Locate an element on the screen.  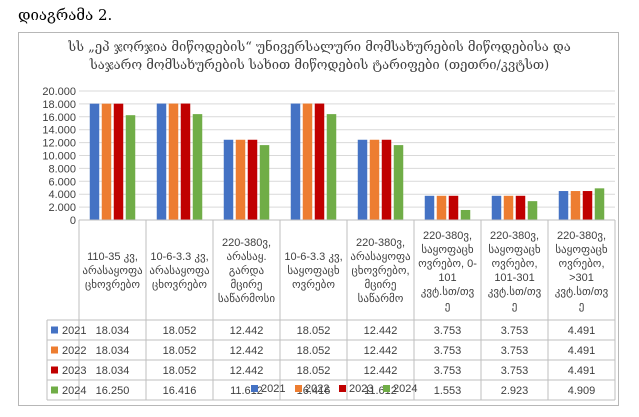
legend-label: 2022 is located at coordinates (317, 389).